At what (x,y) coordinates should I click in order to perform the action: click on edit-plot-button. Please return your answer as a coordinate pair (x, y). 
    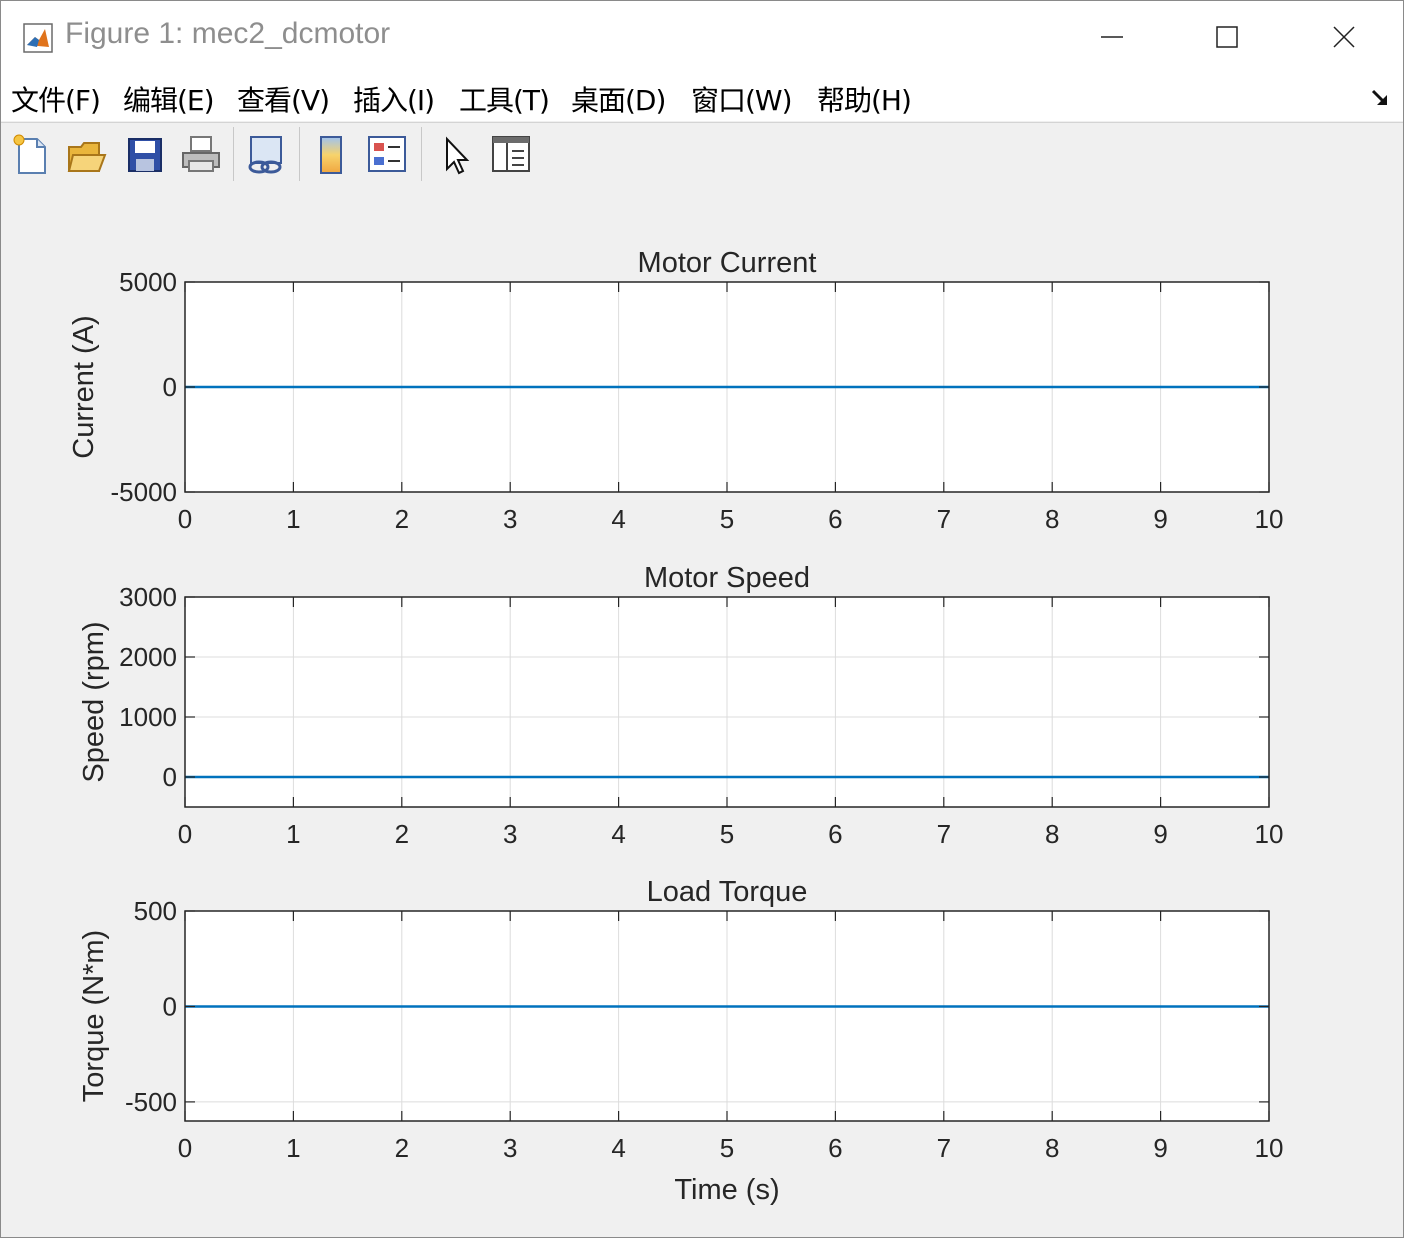
    Looking at the image, I should click on (455, 154).